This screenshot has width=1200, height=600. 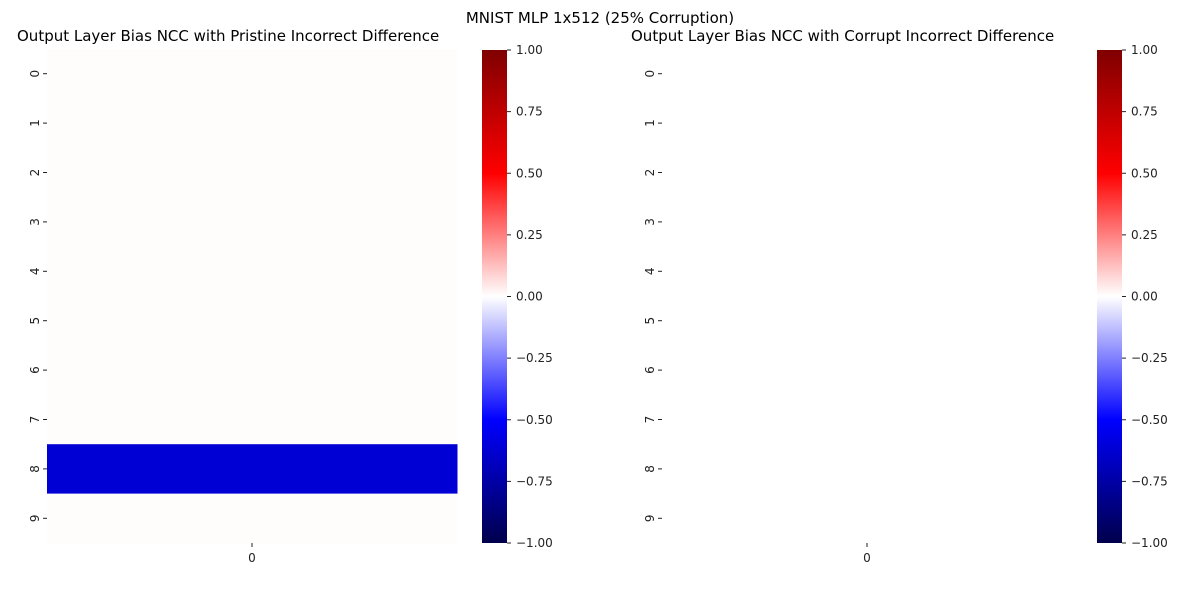 I want to click on left-y-tick-label-5: 5, so click(x=35, y=321).